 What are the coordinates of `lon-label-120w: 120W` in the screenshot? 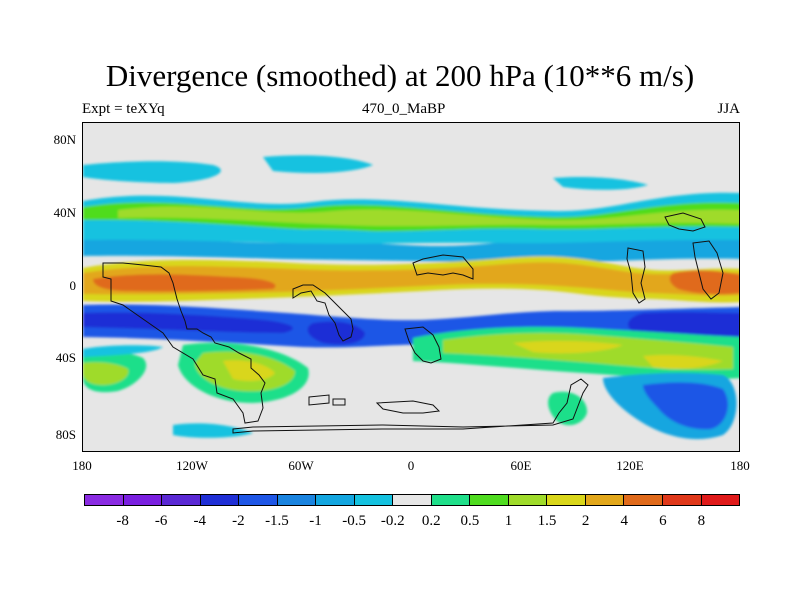 It's located at (192, 465).